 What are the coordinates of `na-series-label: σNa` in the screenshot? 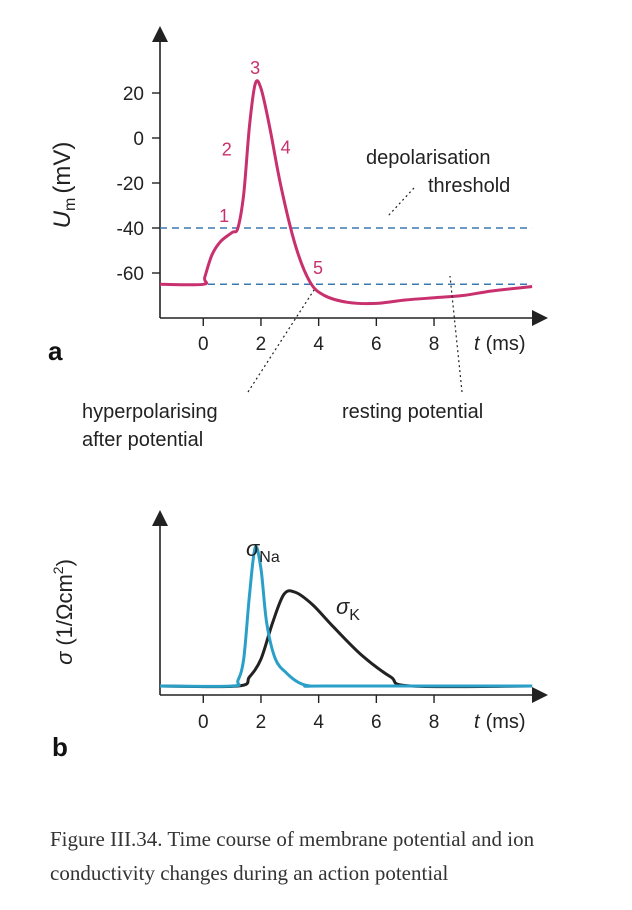 It's located at (263, 551).